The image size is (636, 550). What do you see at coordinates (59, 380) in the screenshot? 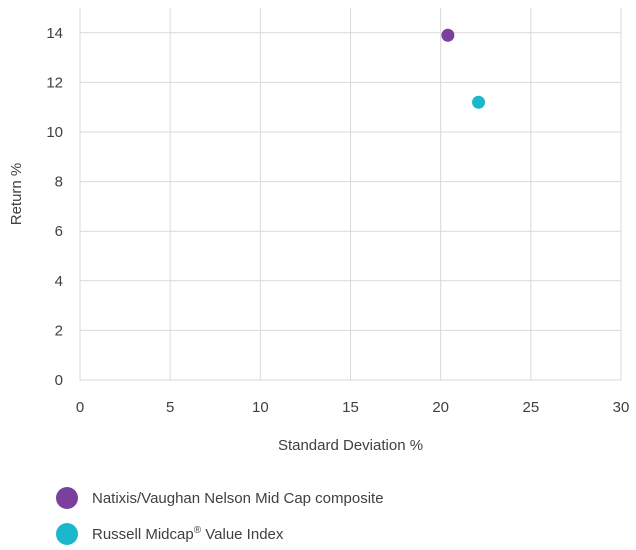
I see `y-tick-label-0: 0` at bounding box center [59, 380].